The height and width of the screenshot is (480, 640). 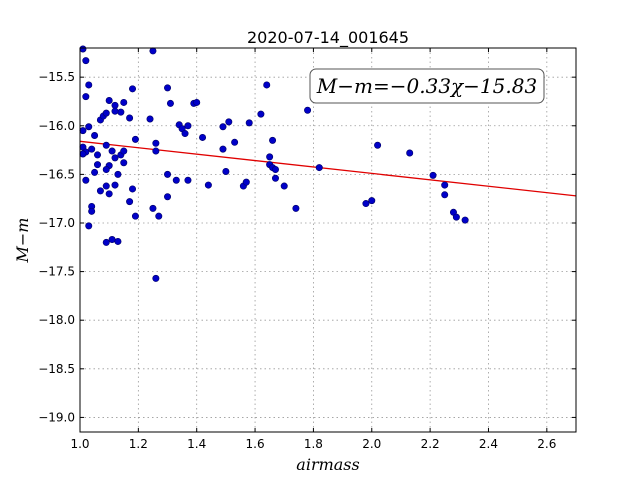 What do you see at coordinates (56, 223) in the screenshot?
I see `y-tick-label: −17.0` at bounding box center [56, 223].